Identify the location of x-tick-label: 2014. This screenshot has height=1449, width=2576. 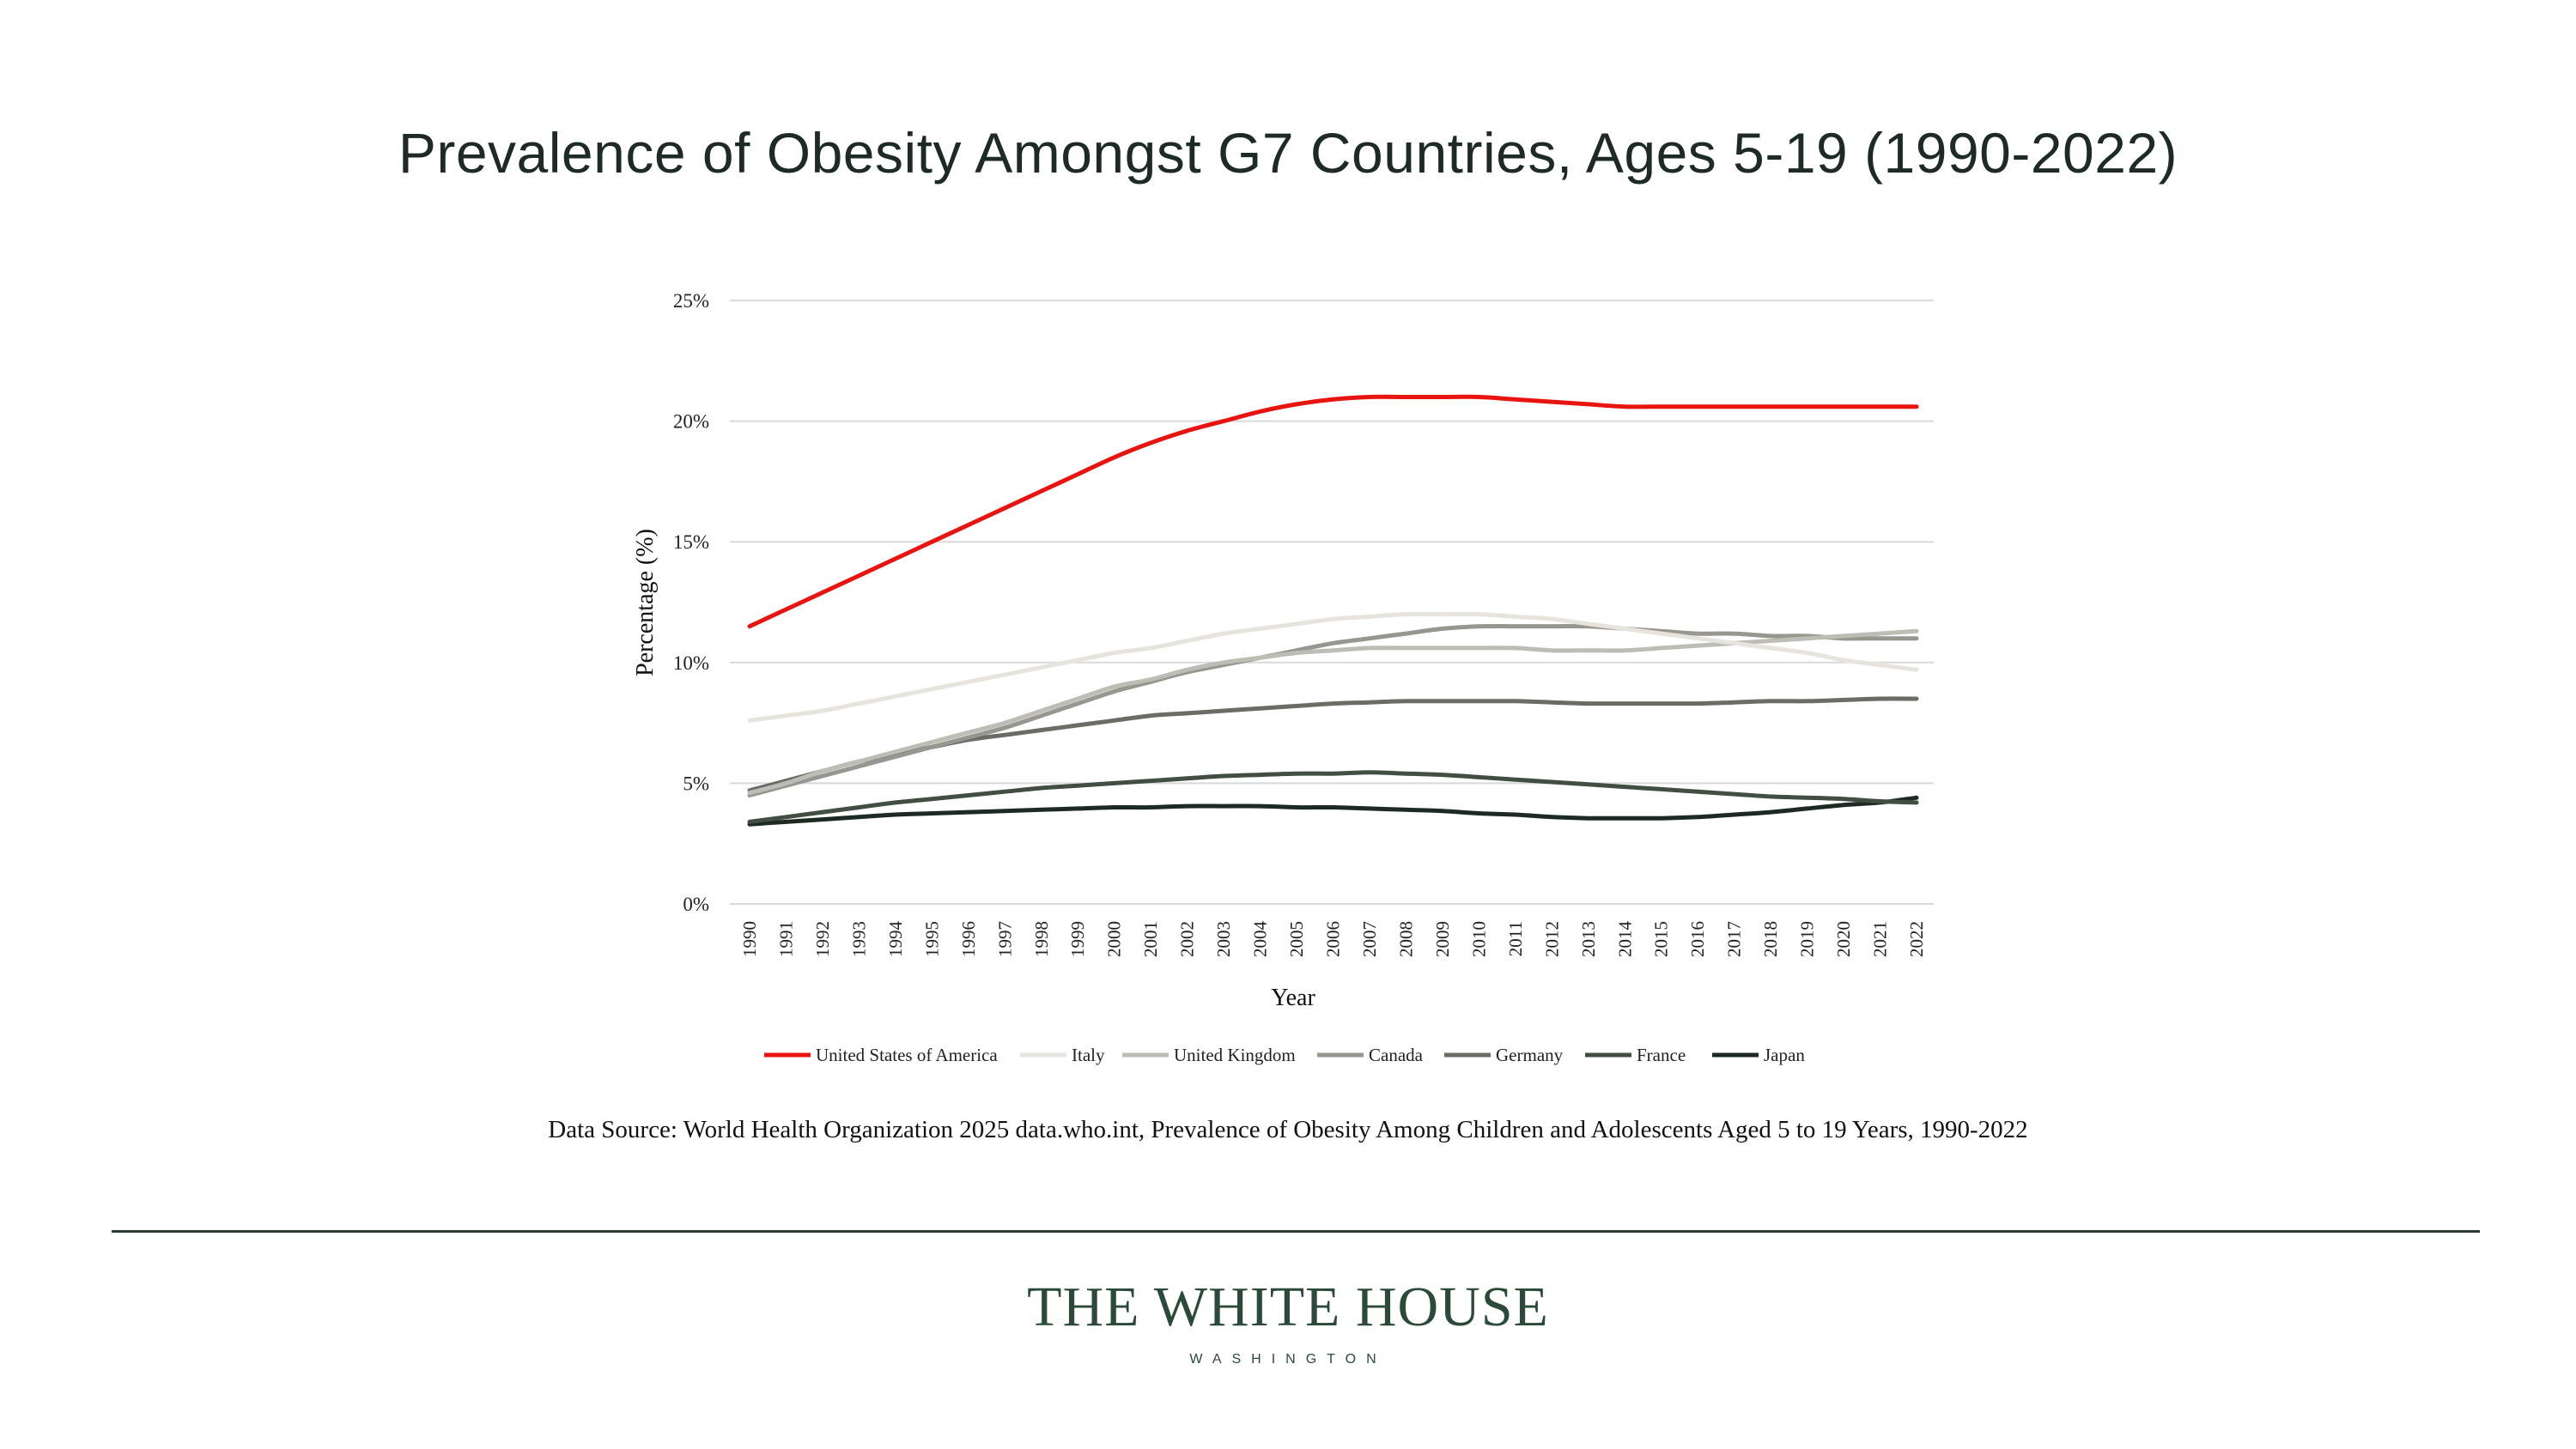
(1624, 939).